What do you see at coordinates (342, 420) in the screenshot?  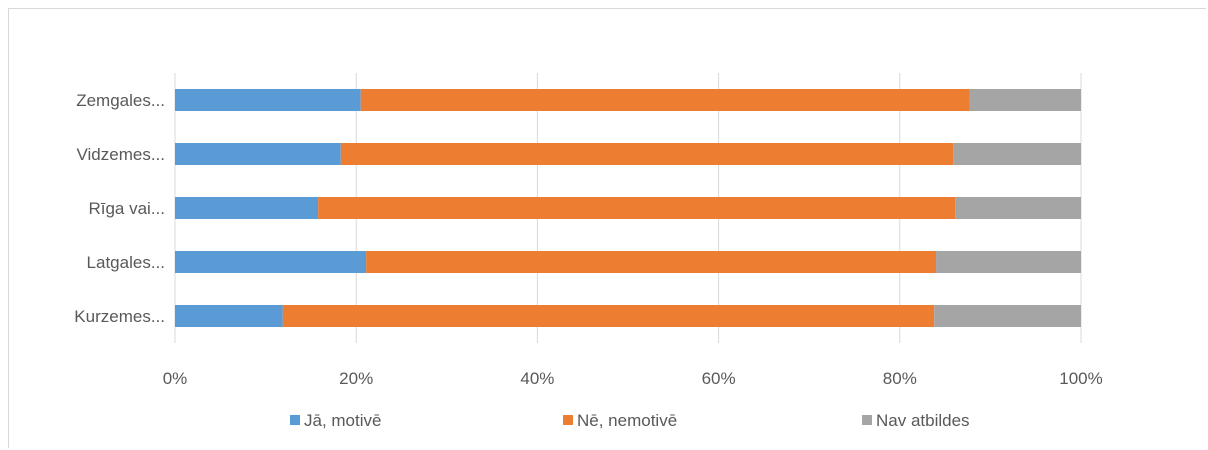 I see `legend-label: Jā, motivē` at bounding box center [342, 420].